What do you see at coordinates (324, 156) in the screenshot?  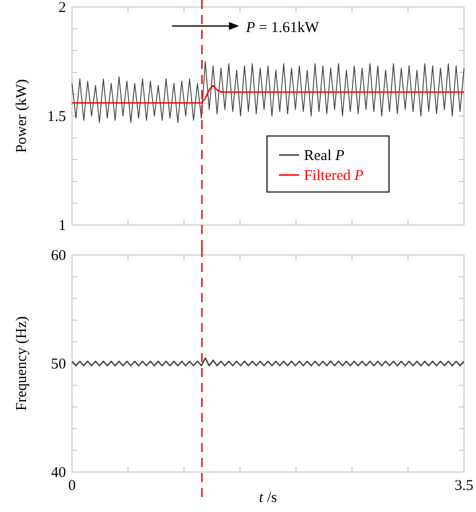 I see `legend-label: Real P` at bounding box center [324, 156].